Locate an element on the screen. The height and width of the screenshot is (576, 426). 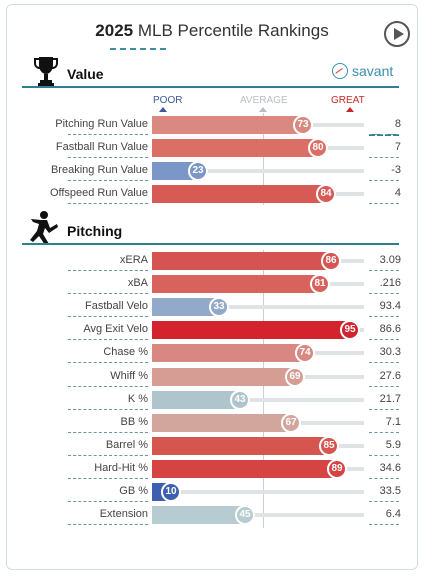
percentile-badge: 43 is located at coordinates (240, 399).